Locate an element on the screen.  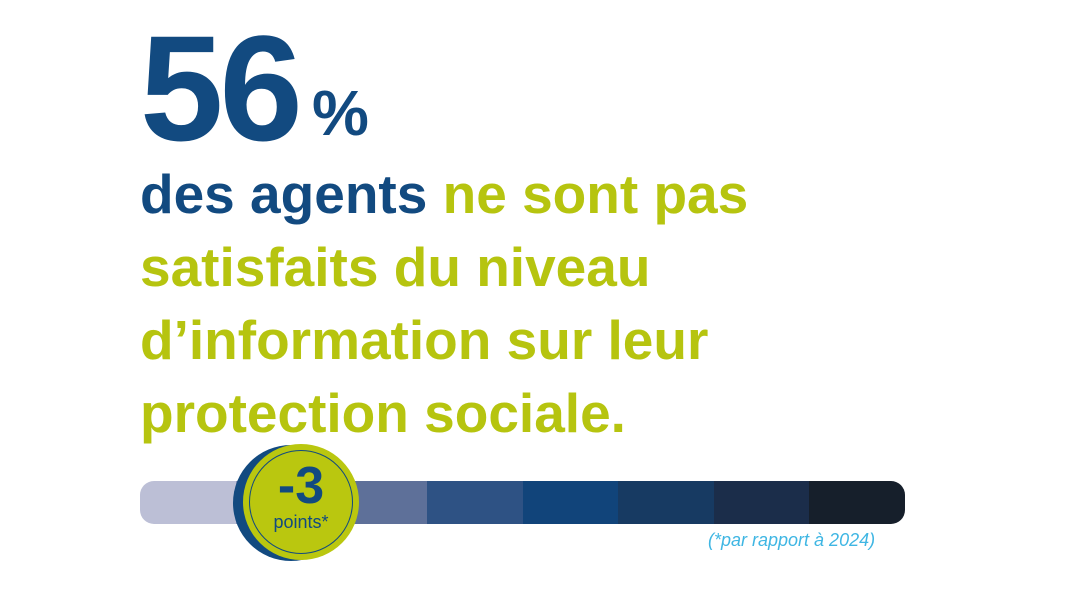
badge-change-value: -3 is located at coordinates (301, 486).